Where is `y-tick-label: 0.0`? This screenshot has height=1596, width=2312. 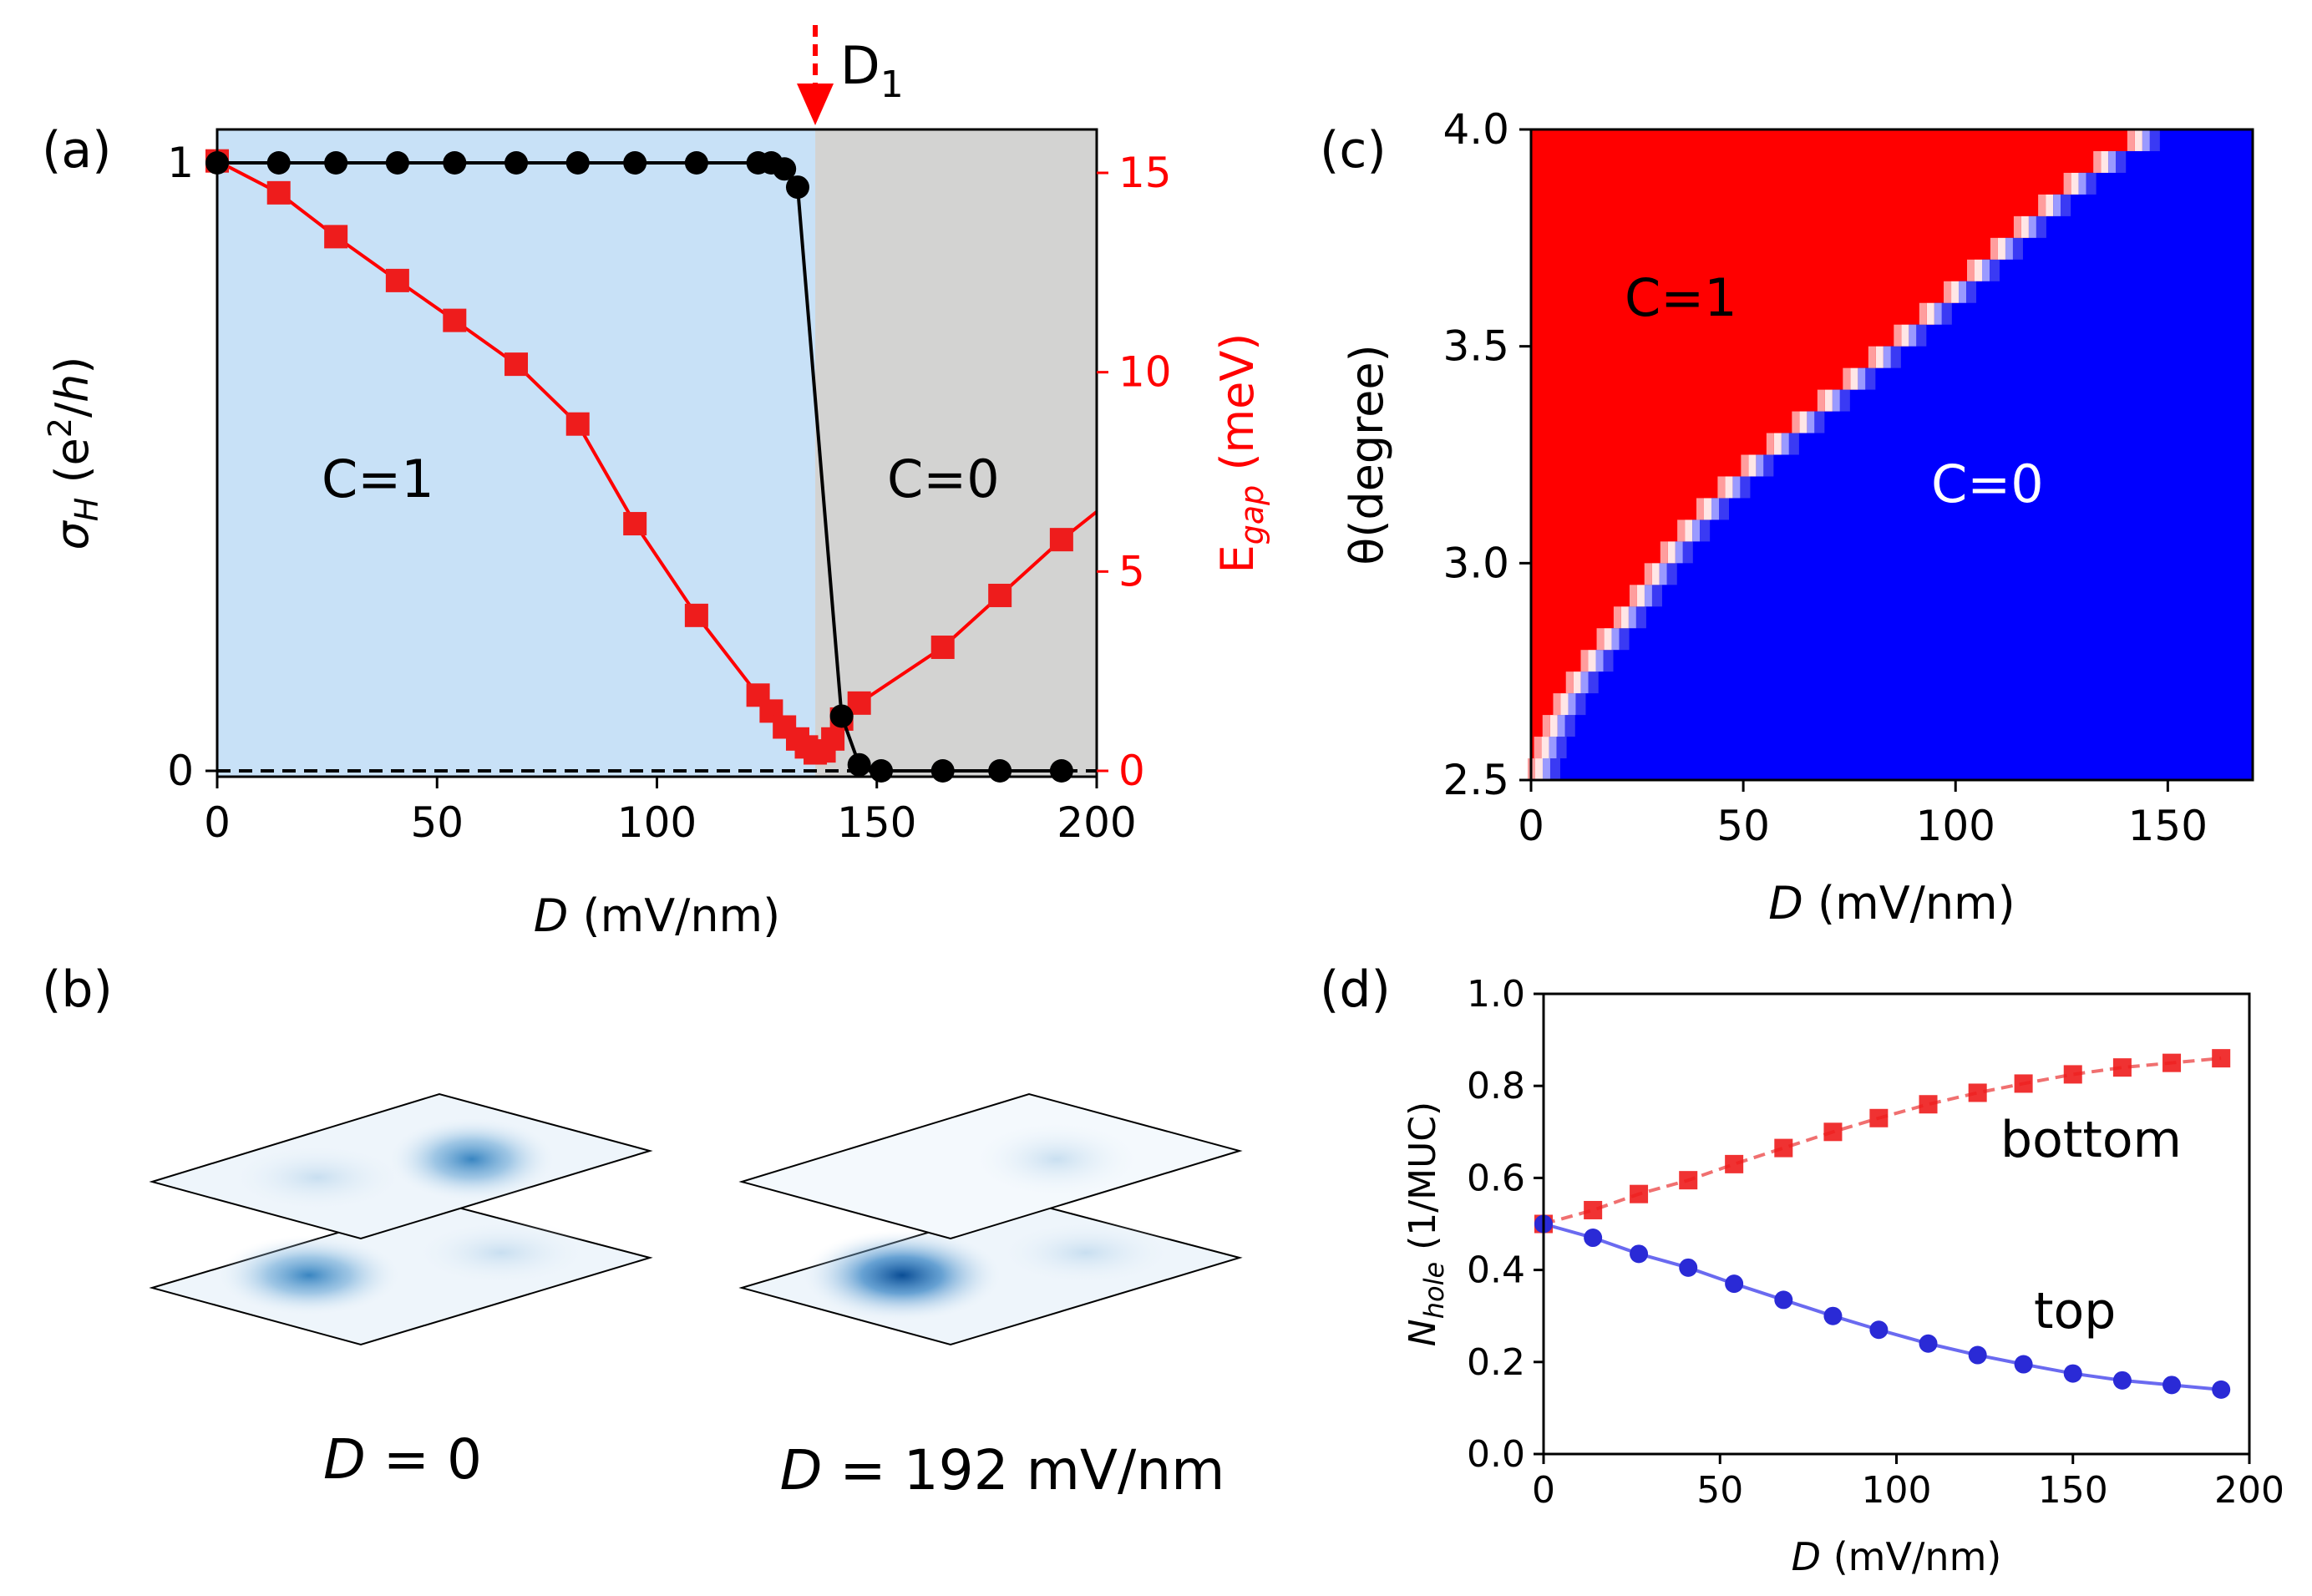 y-tick-label: 0.0 is located at coordinates (1496, 1455).